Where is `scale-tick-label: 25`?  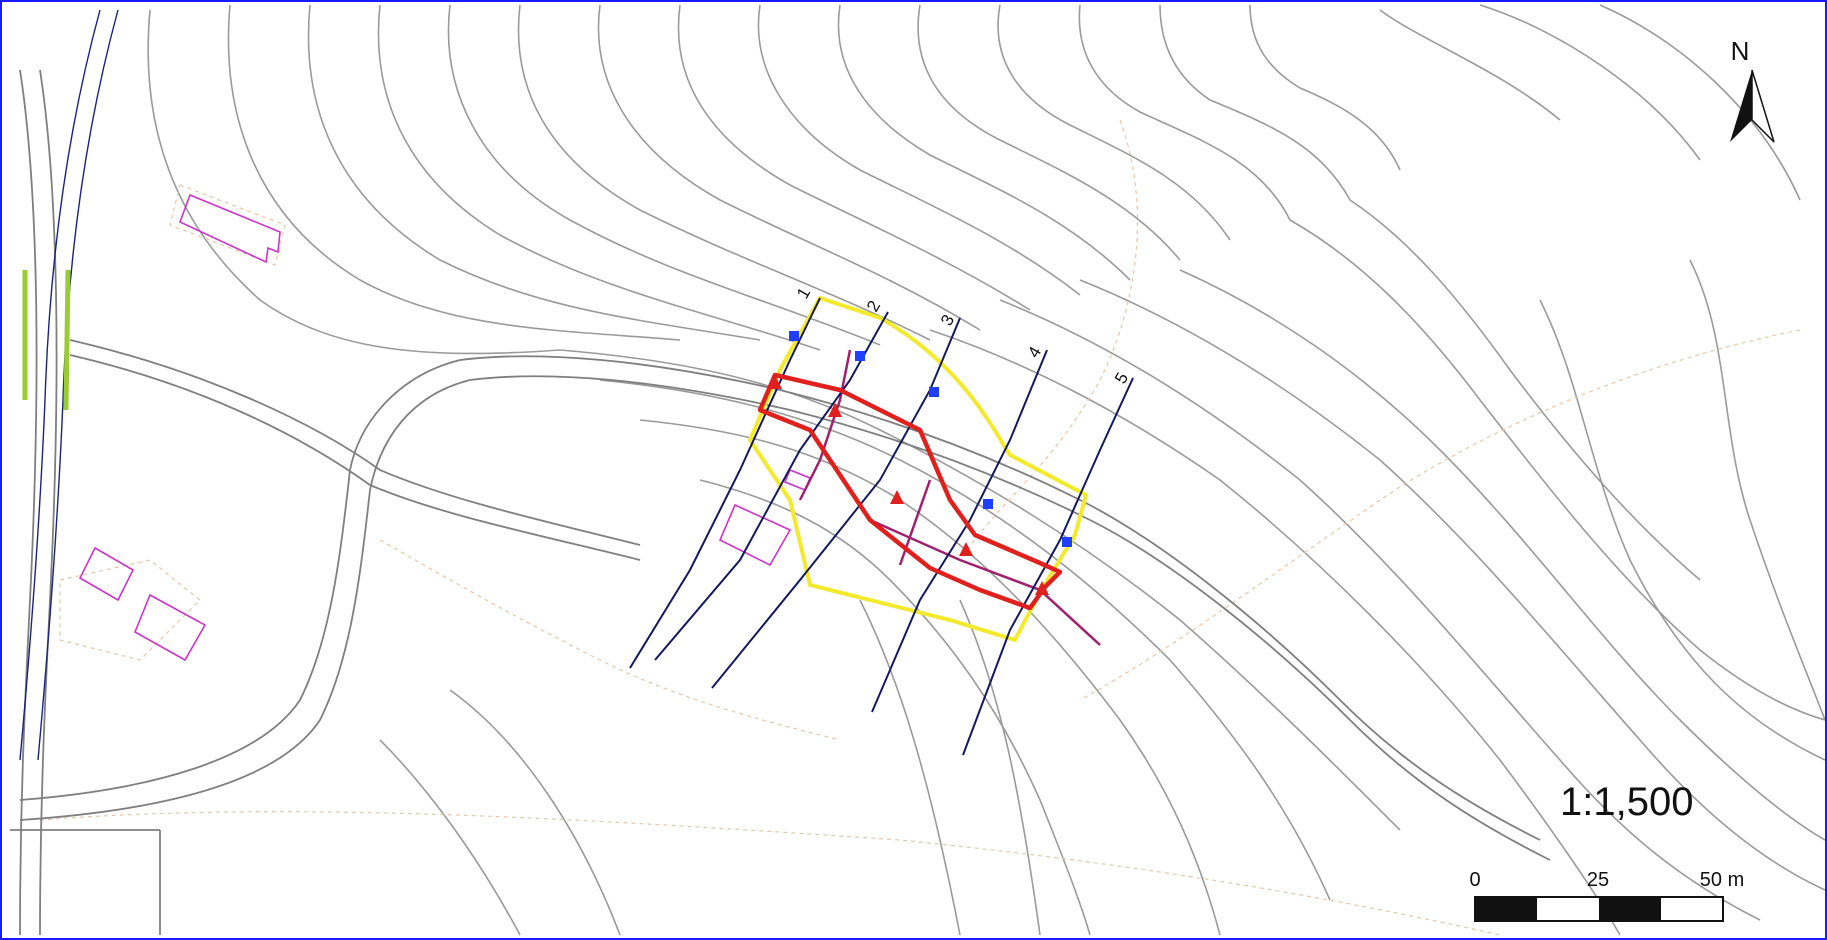
scale-tick-label: 25 is located at coordinates (1598, 880).